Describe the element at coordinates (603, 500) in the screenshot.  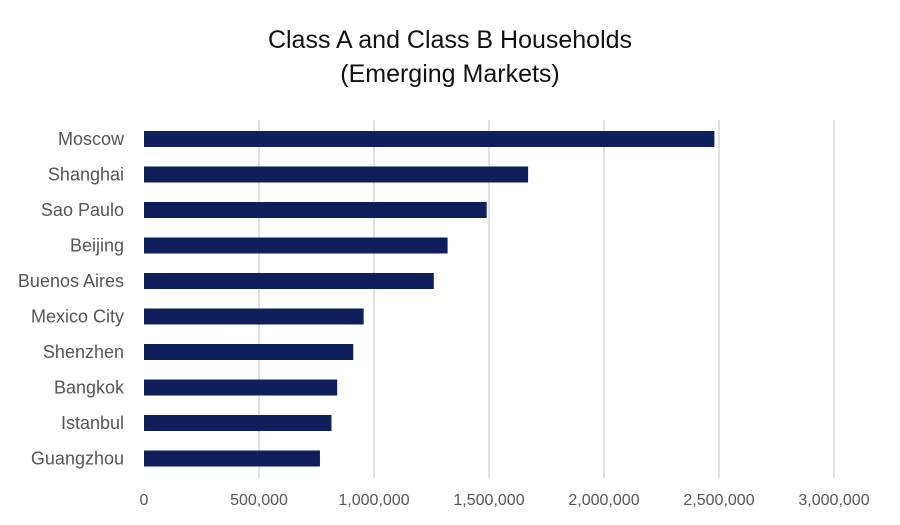
I see `x-tick-label: 2,000,000` at that location.